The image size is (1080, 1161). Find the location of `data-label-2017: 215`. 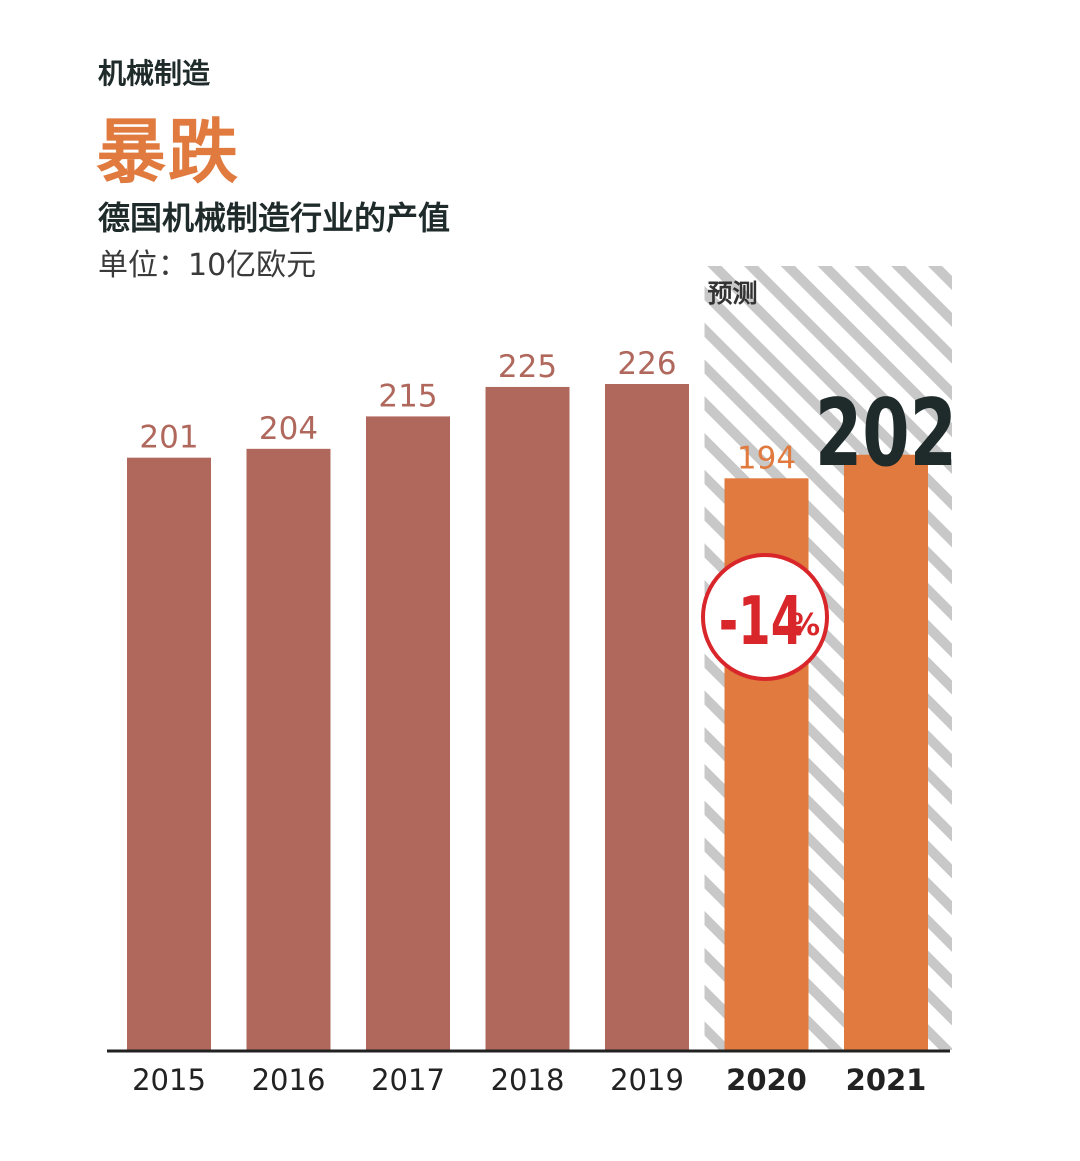

data-label-2017: 215 is located at coordinates (407, 396).